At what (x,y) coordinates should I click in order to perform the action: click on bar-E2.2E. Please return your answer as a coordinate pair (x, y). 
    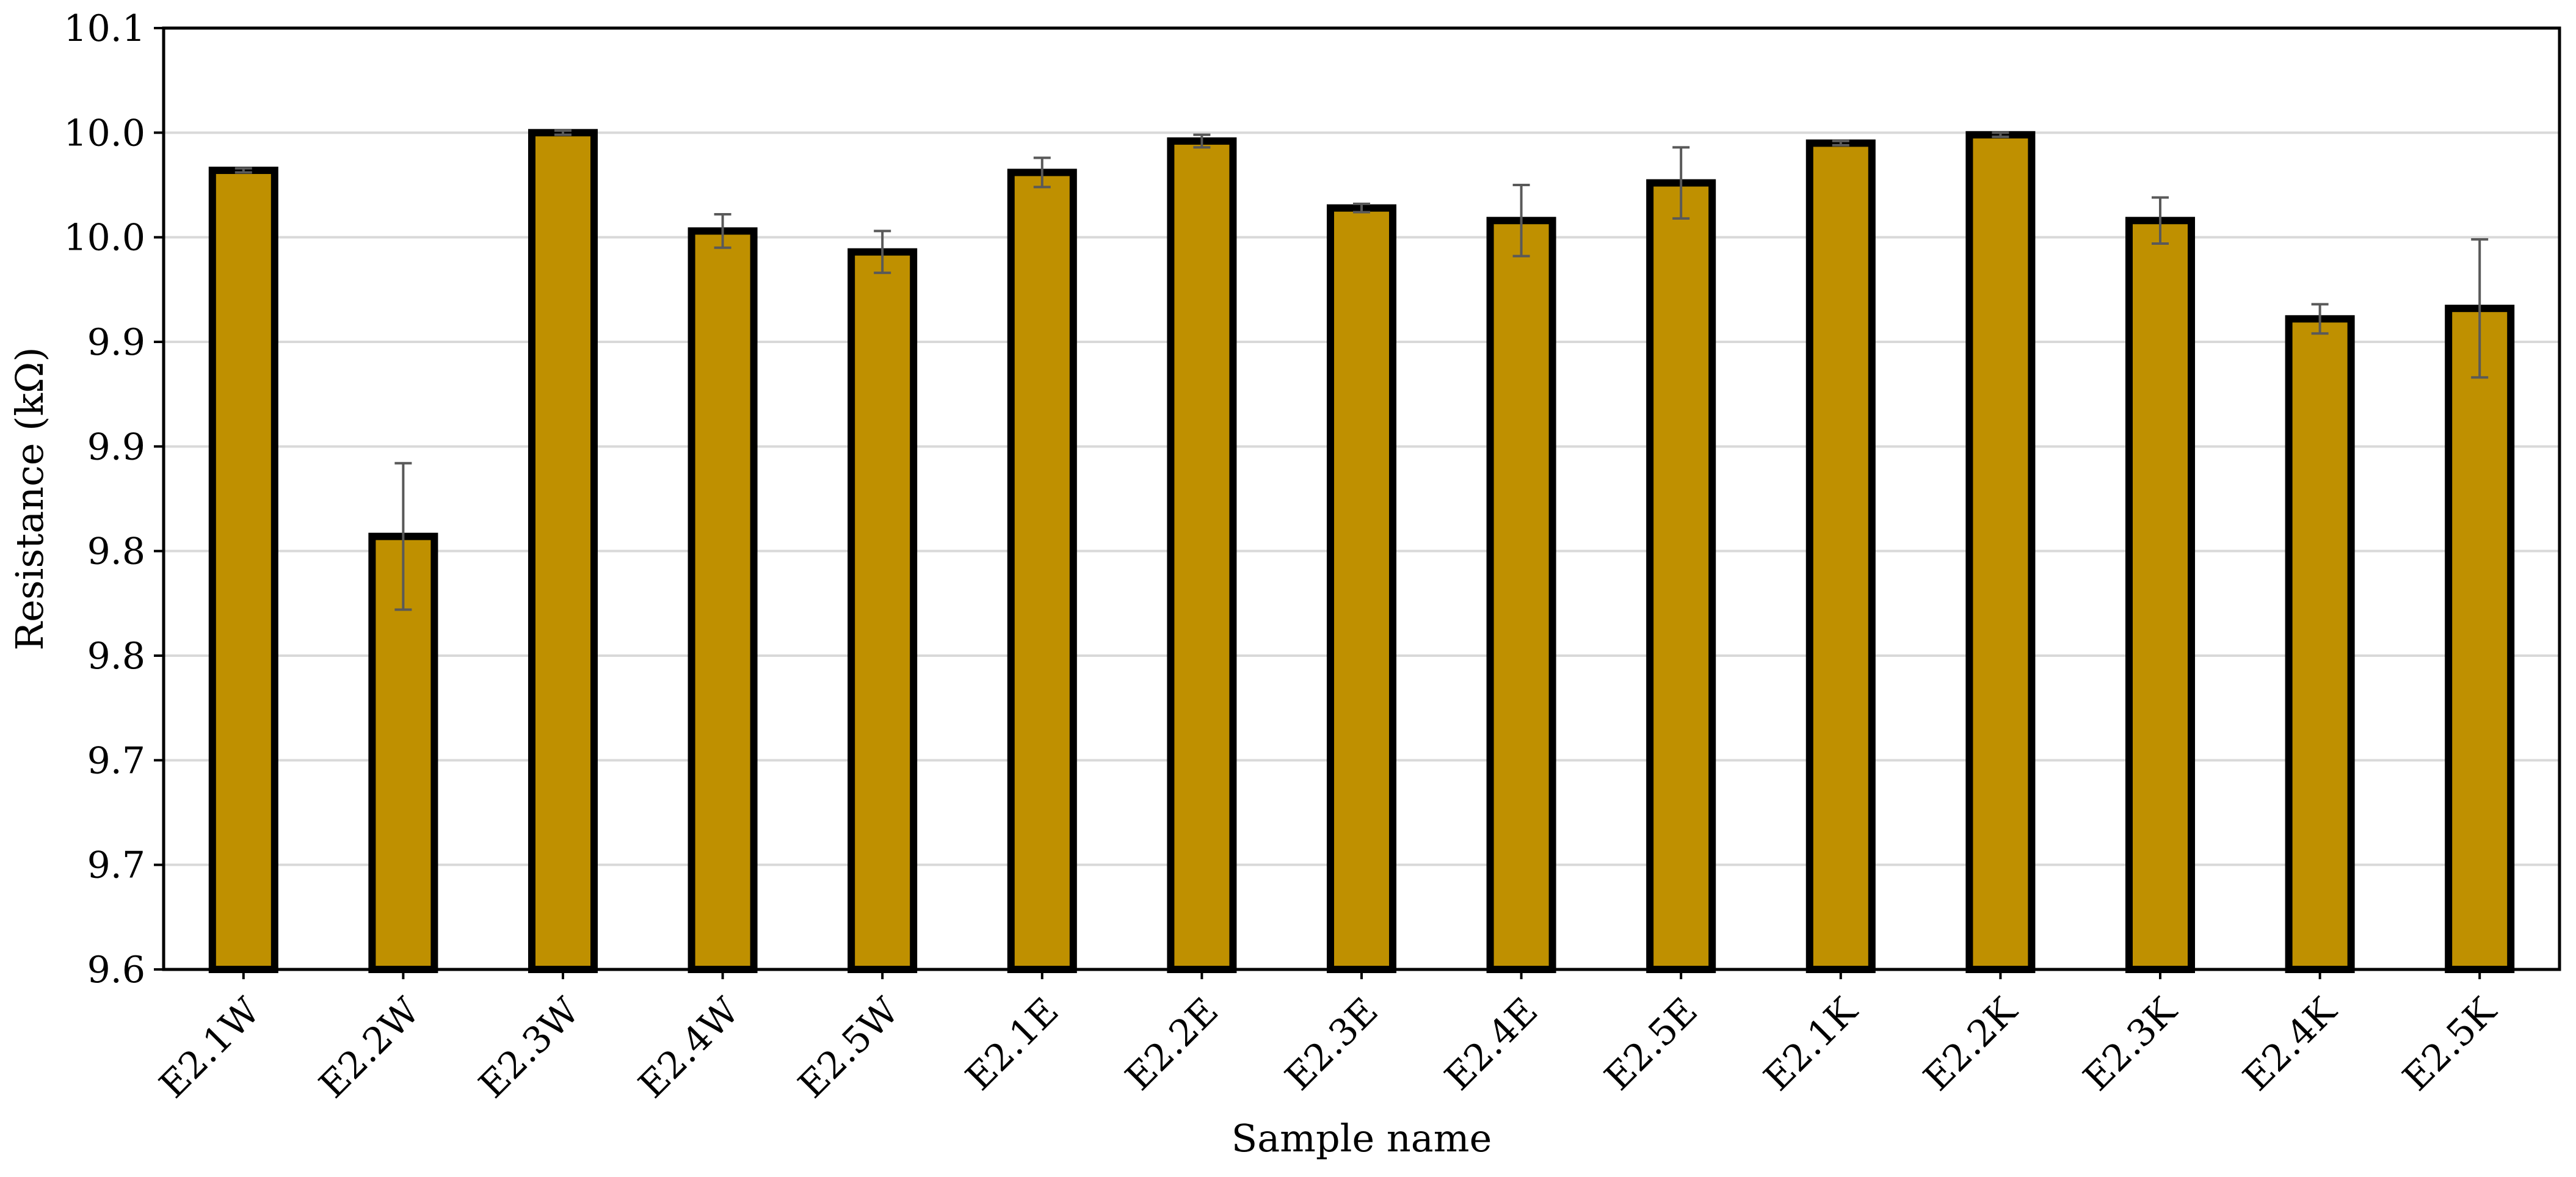
    Looking at the image, I should click on (1202, 555).